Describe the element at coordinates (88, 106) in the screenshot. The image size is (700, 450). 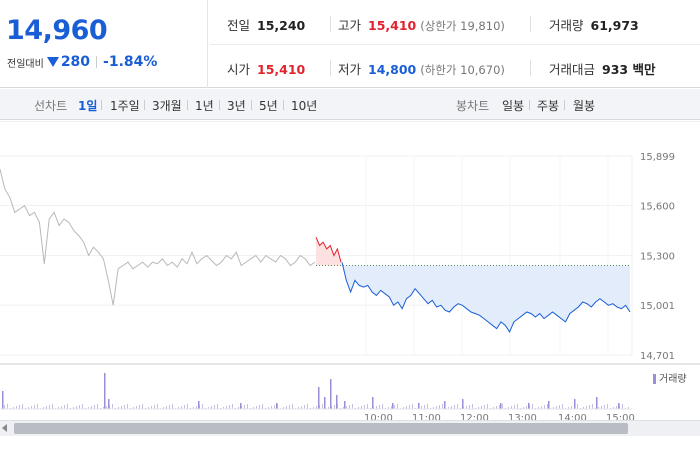
I see `period-tab-1d: 1일` at that location.